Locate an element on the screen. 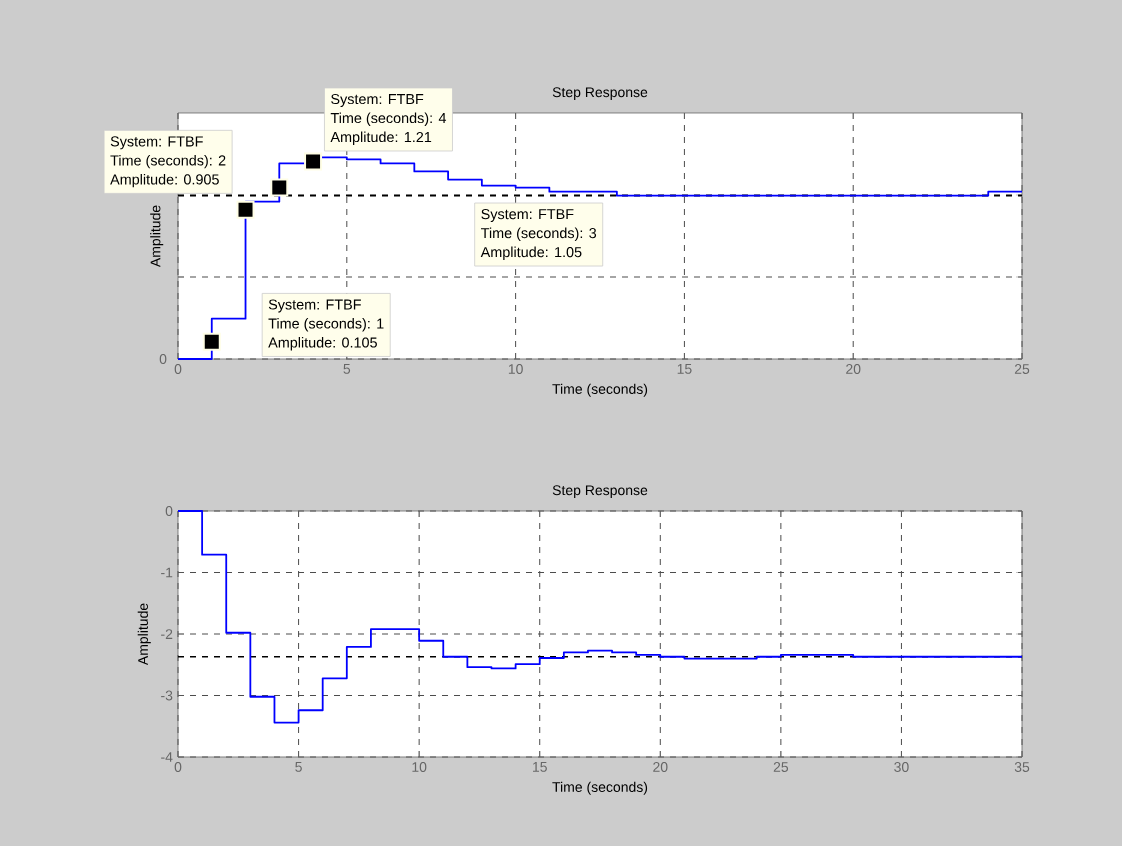 This screenshot has width=1122, height=846. y-tick-label: 0 is located at coordinates (169, 511).